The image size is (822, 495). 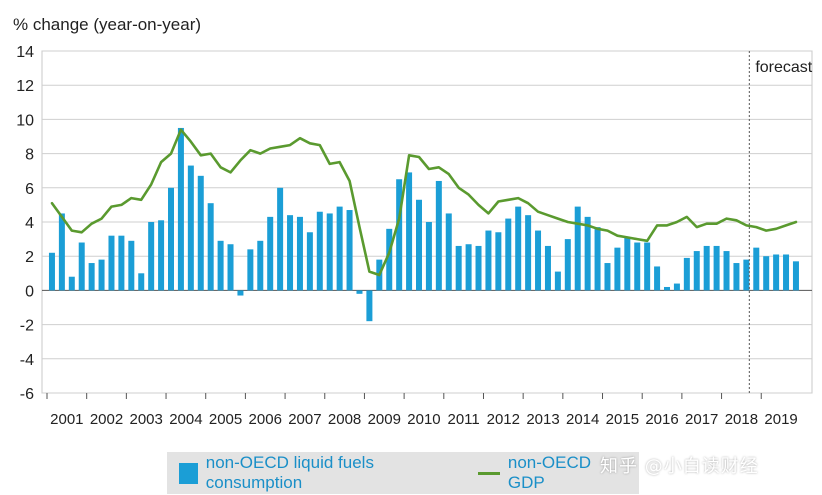 I want to click on x-tick-label: 2001, so click(x=66, y=419).